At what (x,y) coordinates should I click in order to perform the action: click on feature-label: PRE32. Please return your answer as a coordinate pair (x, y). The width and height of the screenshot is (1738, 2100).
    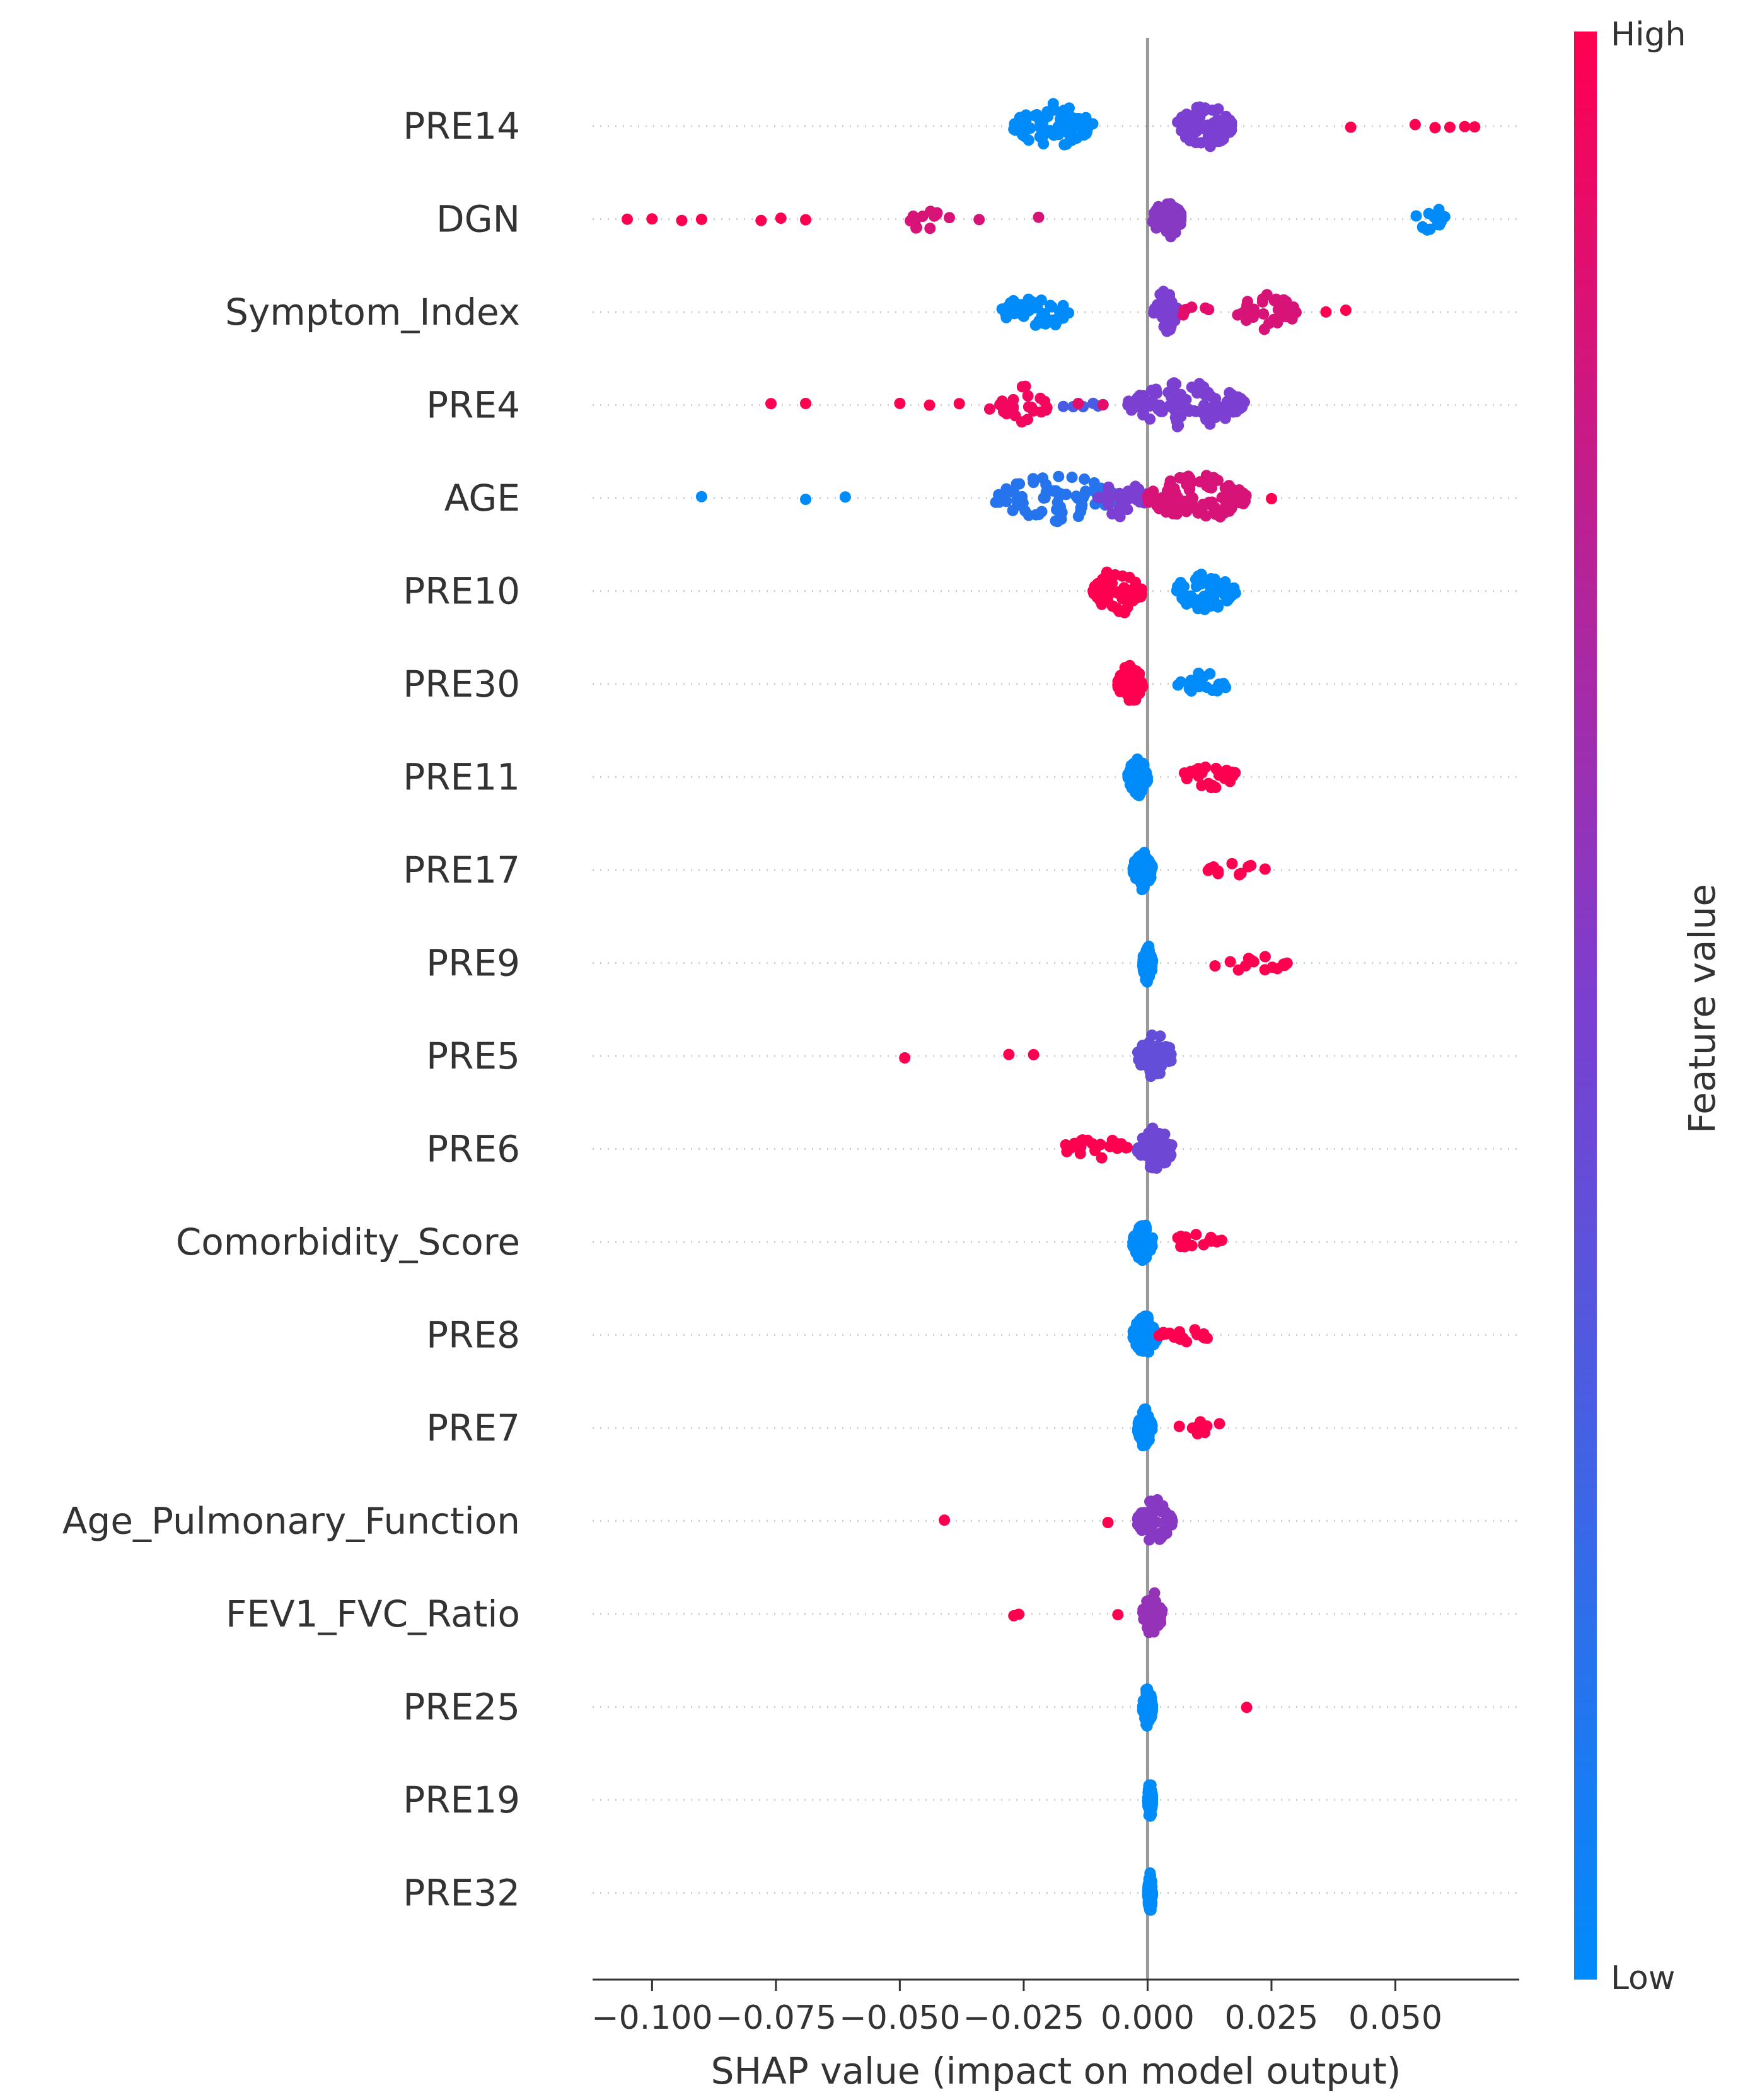
    Looking at the image, I should click on (461, 1893).